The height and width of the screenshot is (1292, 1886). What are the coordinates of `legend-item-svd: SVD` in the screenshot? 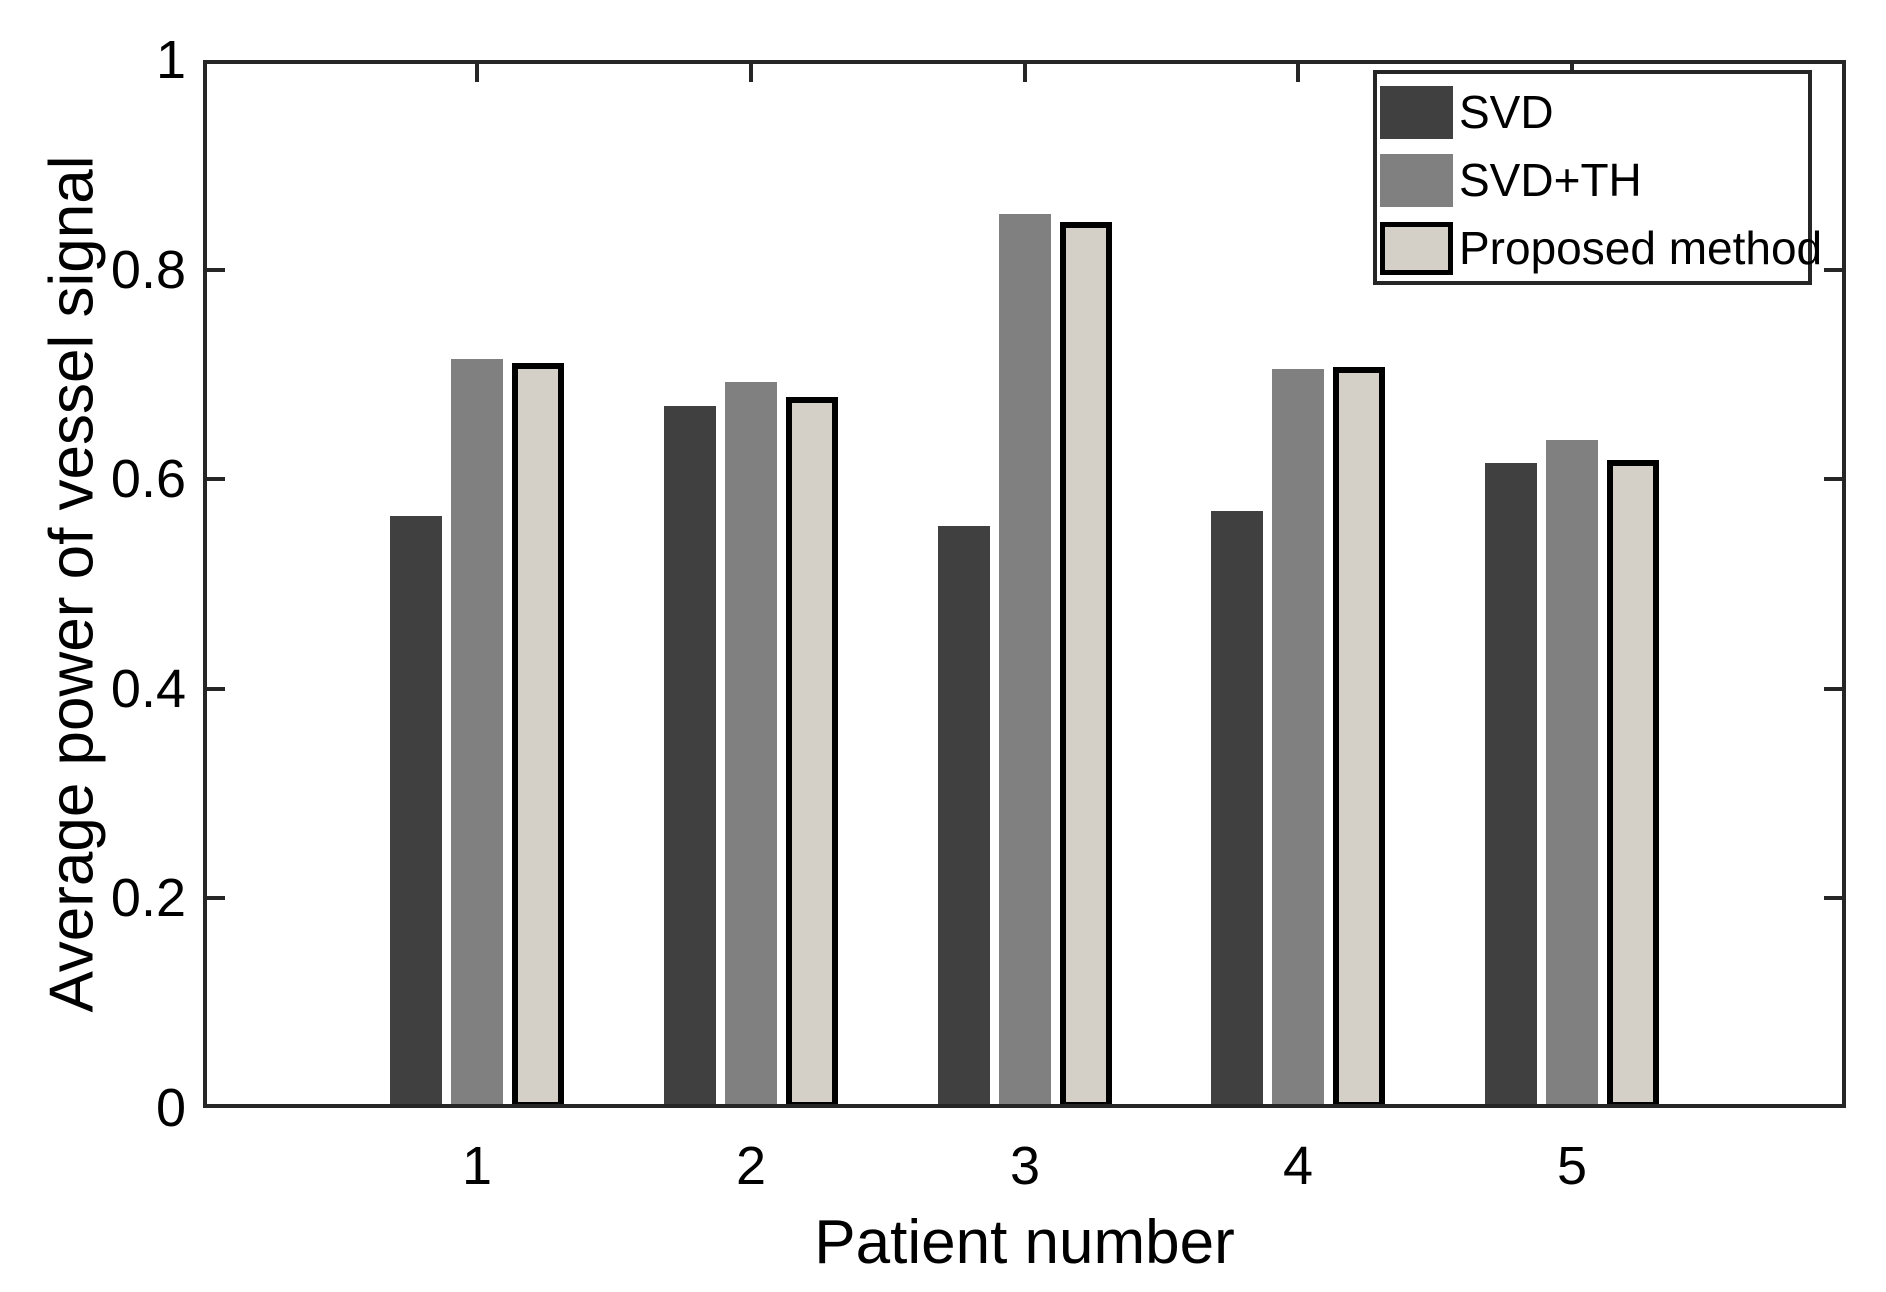 It's located at (1592, 112).